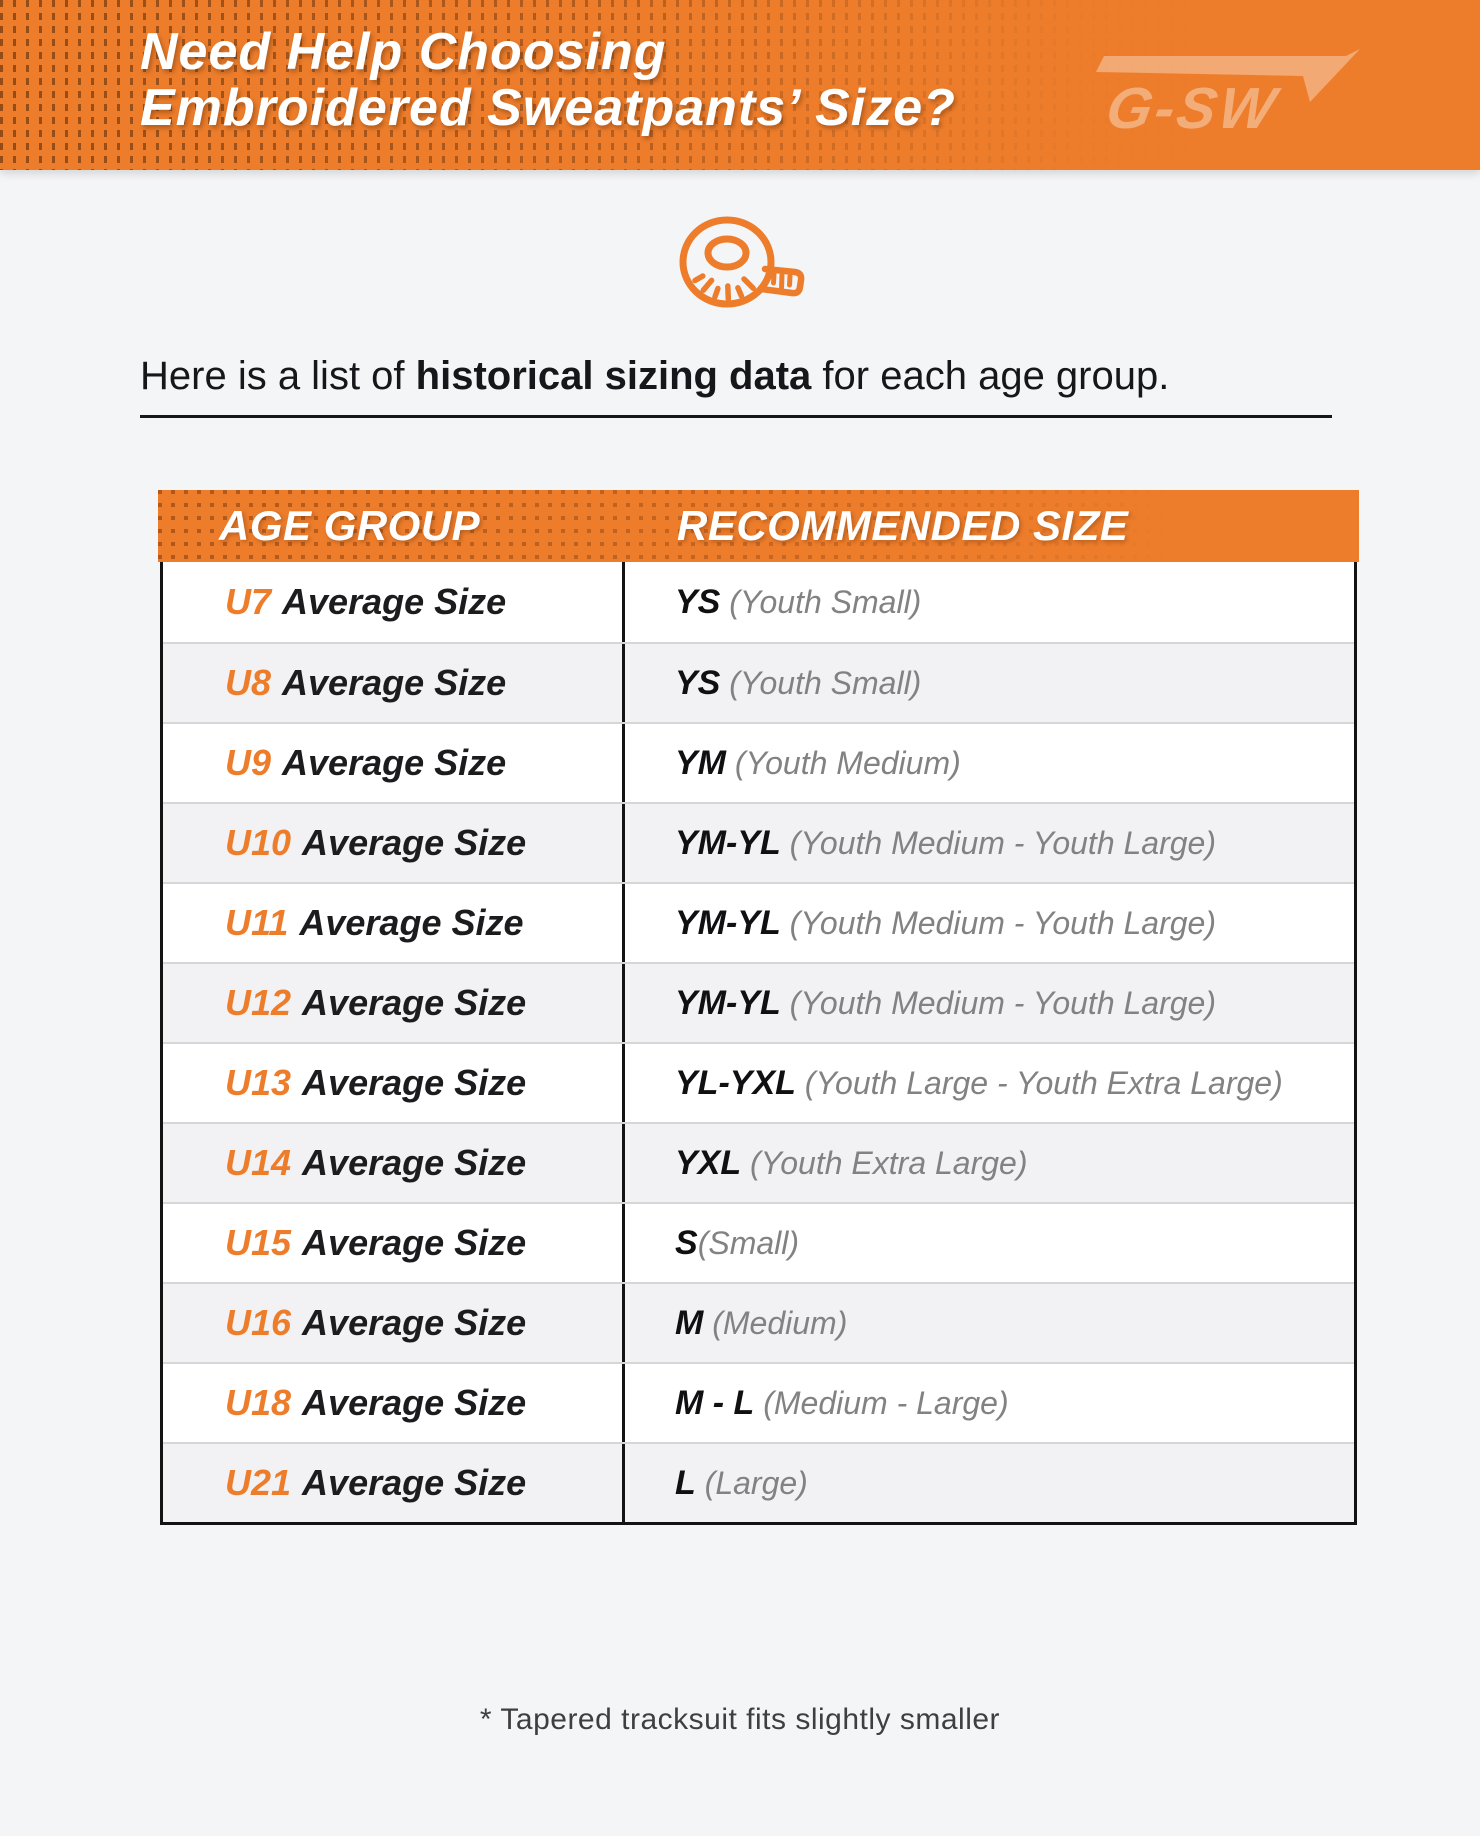 Image resolution: width=1480 pixels, height=1836 pixels. I want to click on table-row: U15 Average Size S (Small), so click(758, 1242).